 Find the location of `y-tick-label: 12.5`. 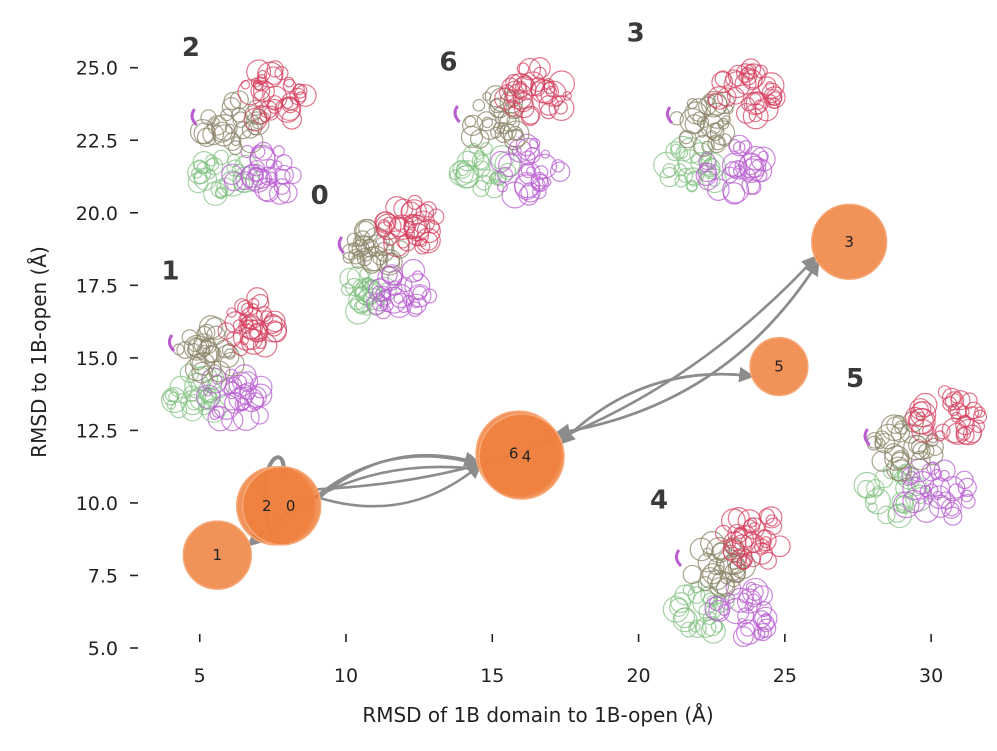

y-tick-label: 12.5 is located at coordinates (97, 431).